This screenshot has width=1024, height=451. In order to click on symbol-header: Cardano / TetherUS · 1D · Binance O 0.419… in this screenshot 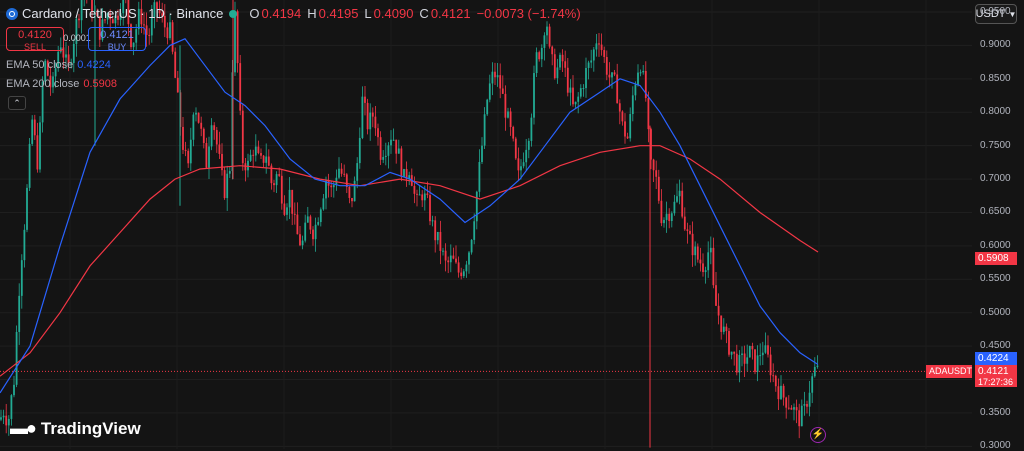, I will do `click(293, 13)`.